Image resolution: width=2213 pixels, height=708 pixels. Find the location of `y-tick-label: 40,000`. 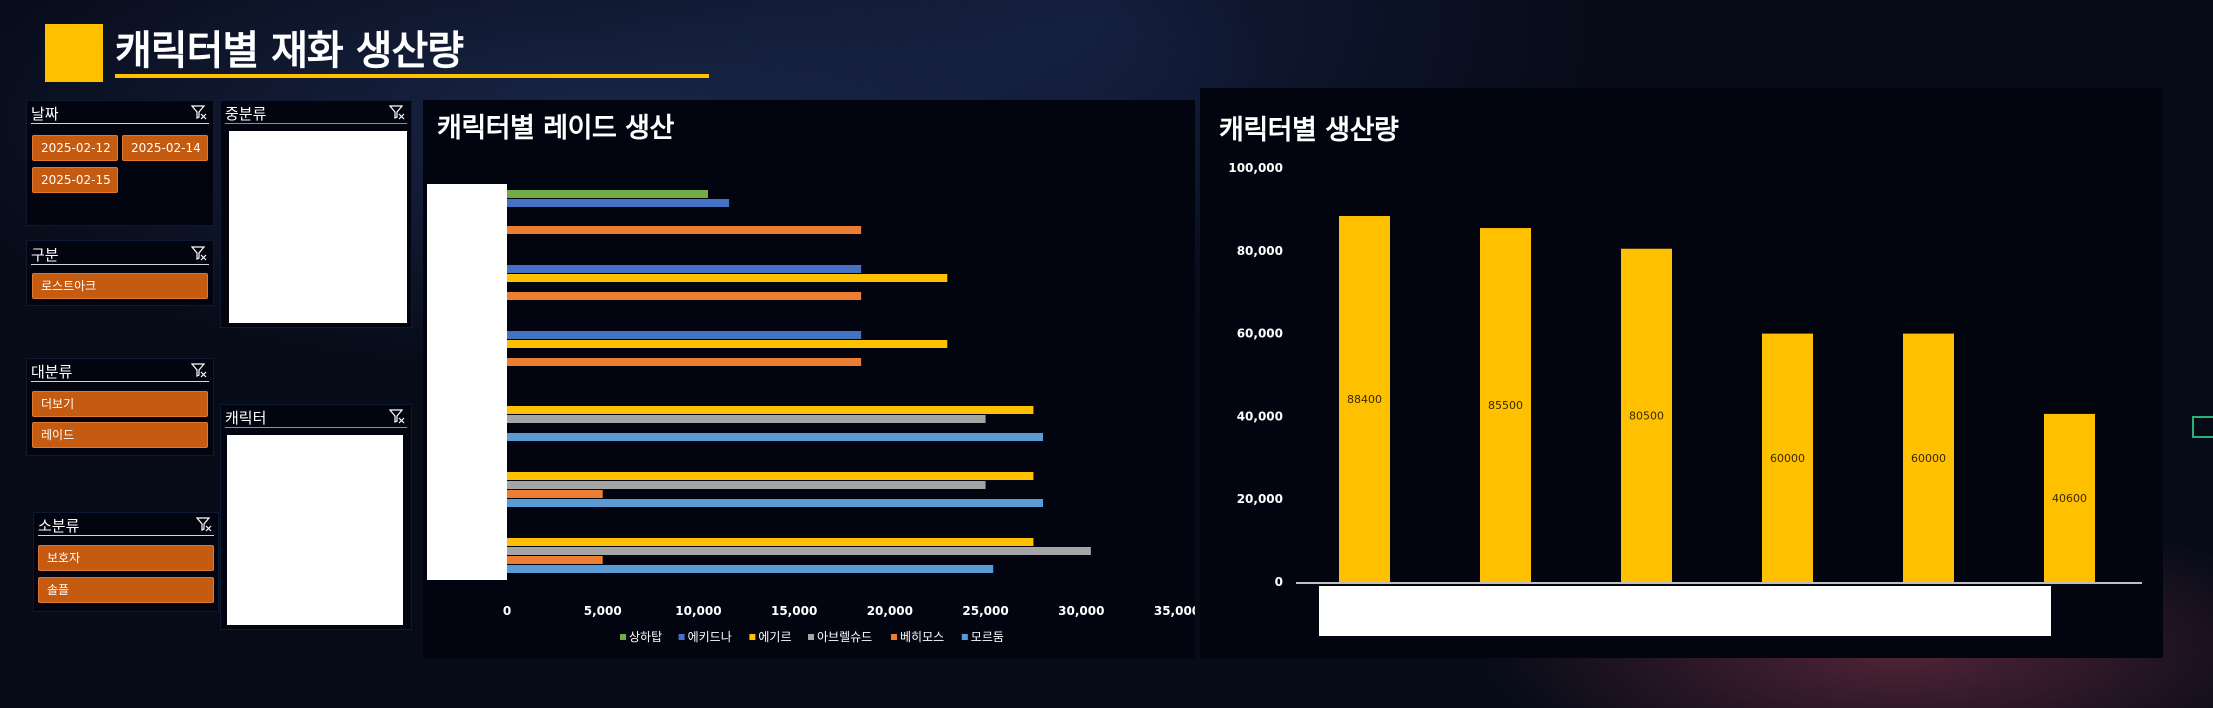

y-tick-label: 40,000 is located at coordinates (1260, 416).